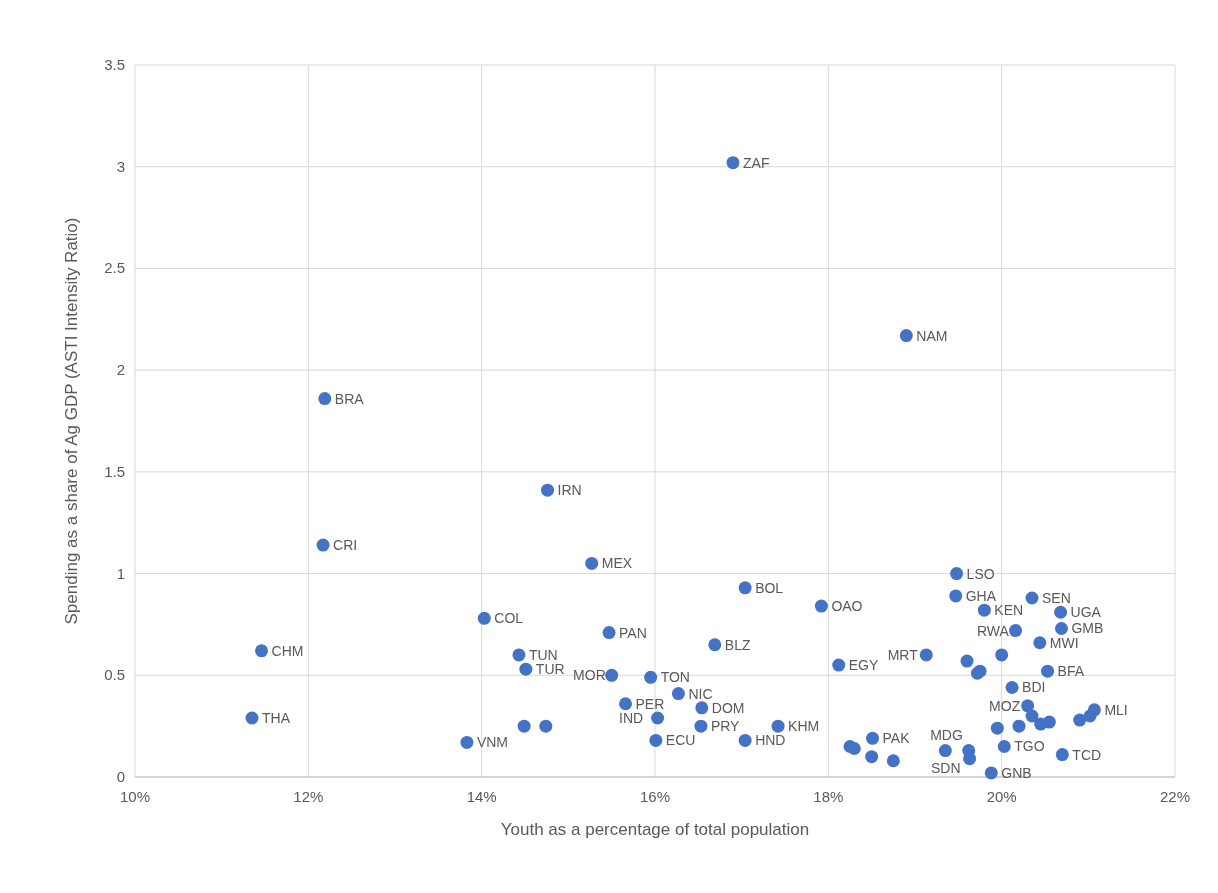 The height and width of the screenshot is (893, 1218). I want to click on annotation: BLZ, so click(737, 644).